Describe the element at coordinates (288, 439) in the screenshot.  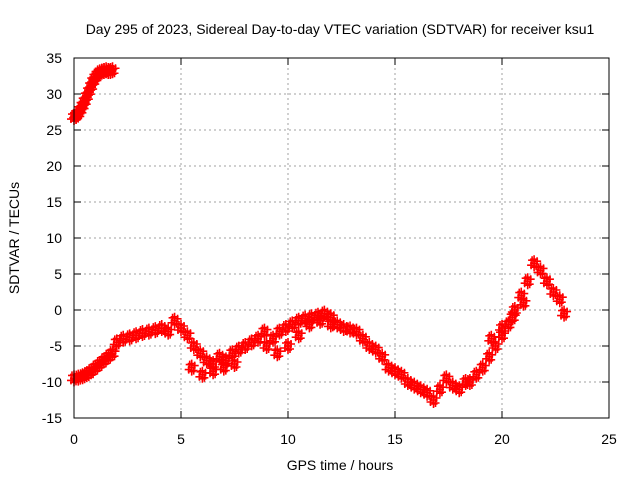
I see `x-tick-label: 10` at that location.